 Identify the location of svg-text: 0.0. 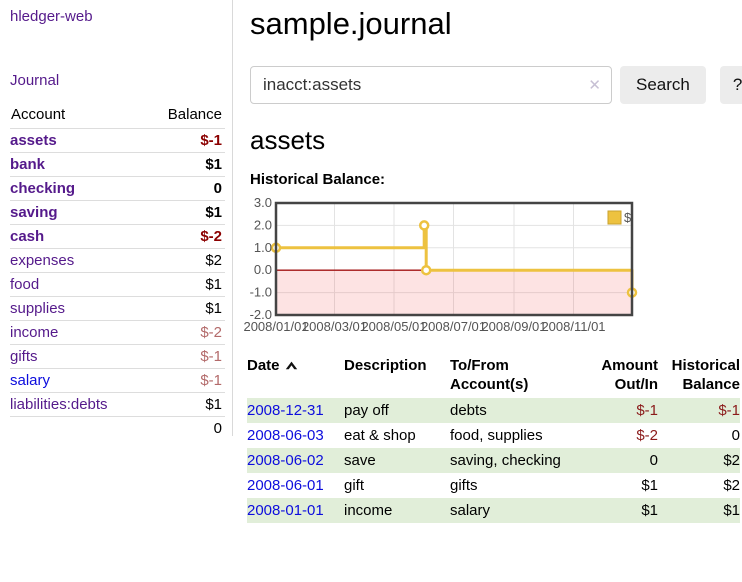
(263, 269).